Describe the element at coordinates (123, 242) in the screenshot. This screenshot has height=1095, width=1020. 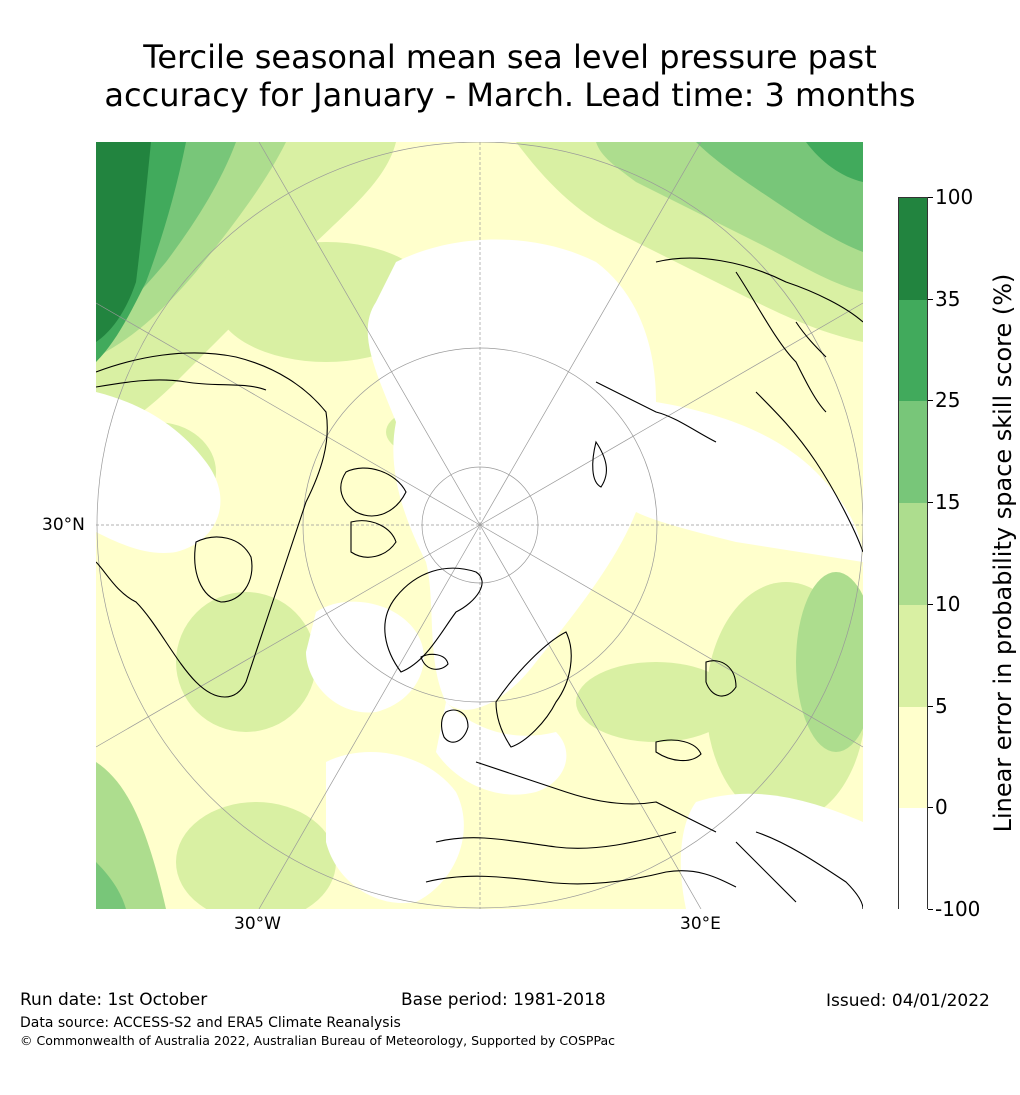
I see `skill-region-pacific-top` at that location.